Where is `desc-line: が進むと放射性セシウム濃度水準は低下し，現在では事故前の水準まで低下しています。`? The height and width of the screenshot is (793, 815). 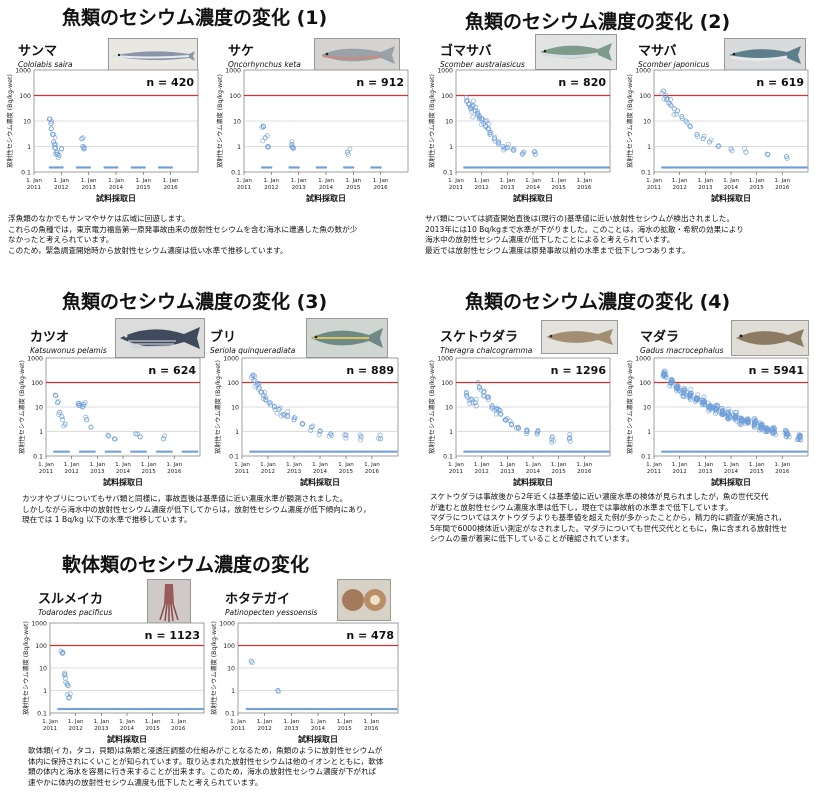 desc-line: が進むと放射性セシウム濃度水準は低下し，現在では事故前の水準まで低下しています。 is located at coordinates (581, 507).